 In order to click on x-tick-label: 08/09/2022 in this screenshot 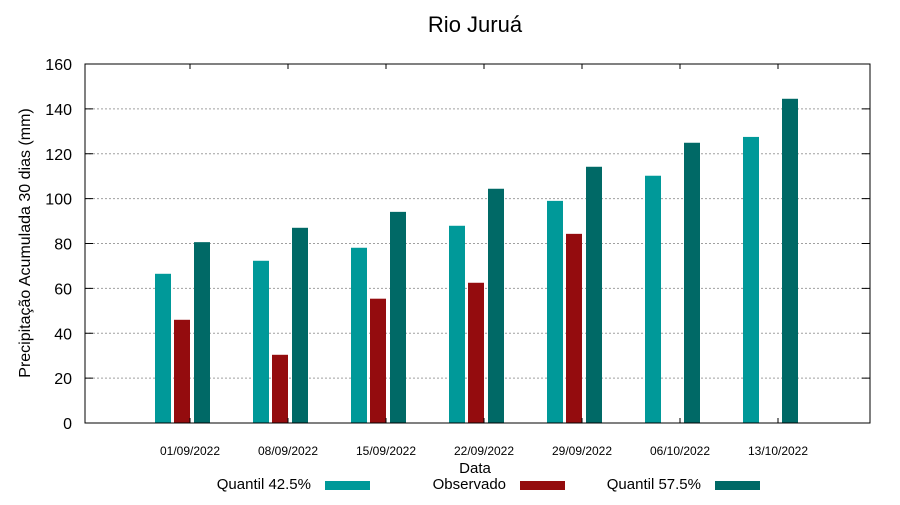, I will do `click(288, 451)`.